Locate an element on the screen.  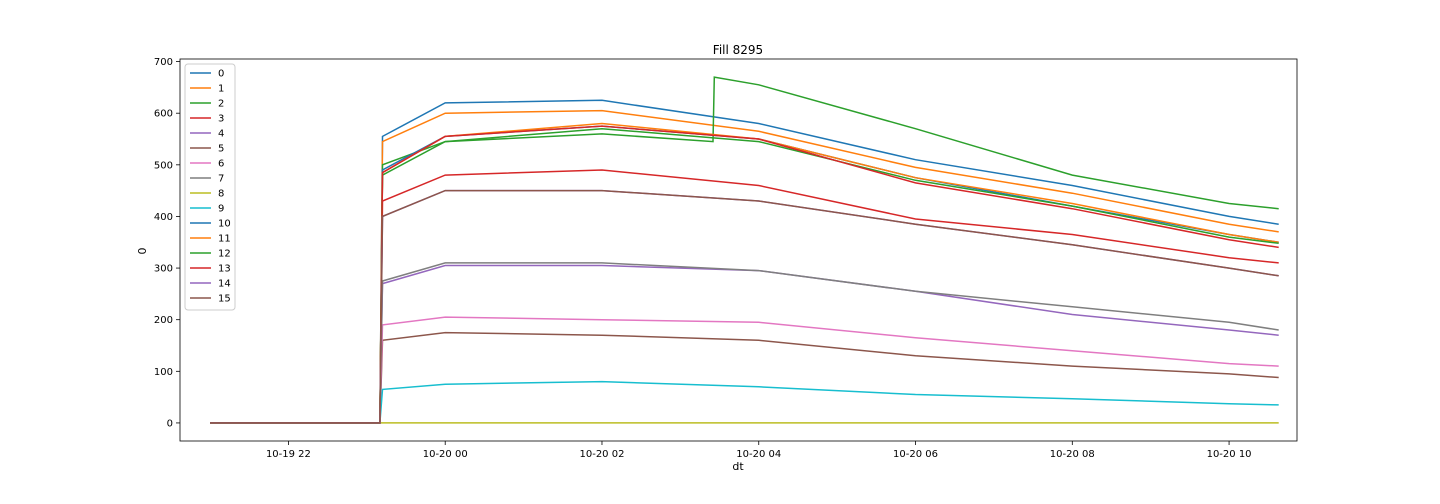
legend-label: 4 is located at coordinates (221, 134).